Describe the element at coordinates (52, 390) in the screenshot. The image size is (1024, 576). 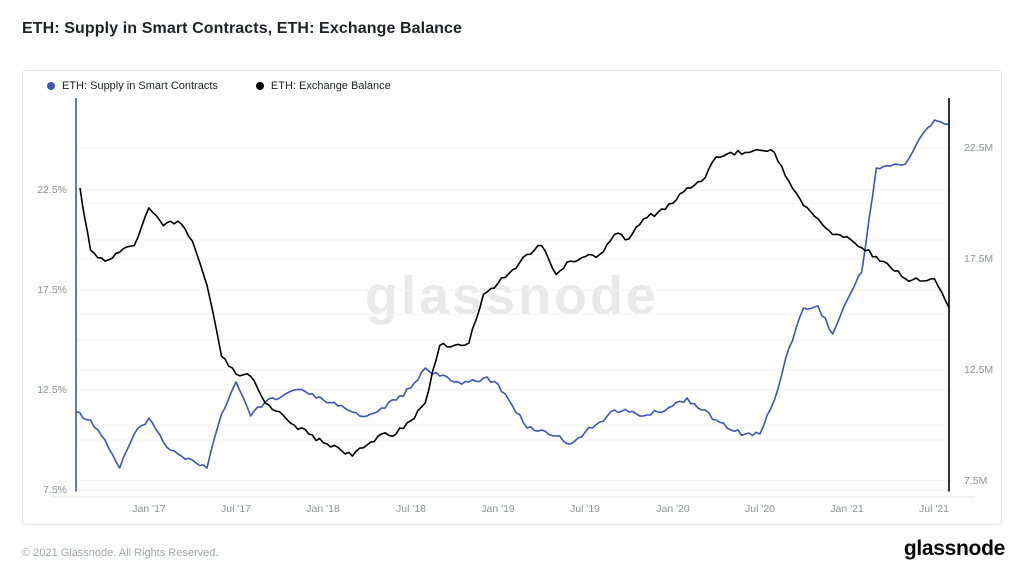
I see `y-axis-label-left: 12.5%` at that location.